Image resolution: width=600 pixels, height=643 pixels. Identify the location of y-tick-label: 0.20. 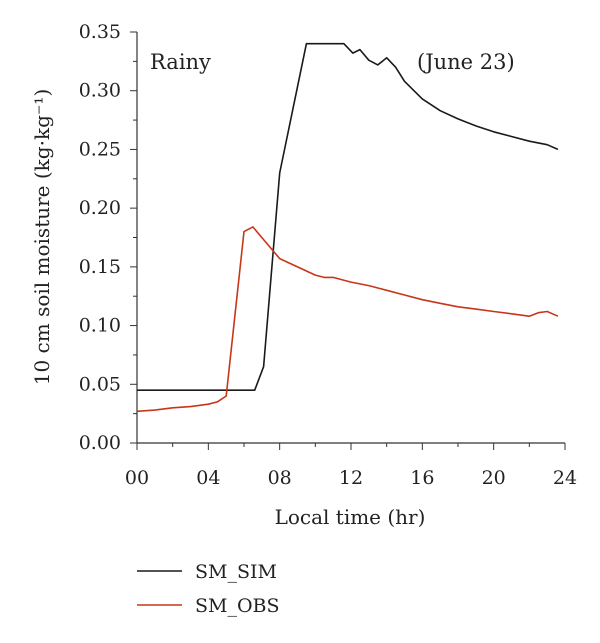
(100, 208).